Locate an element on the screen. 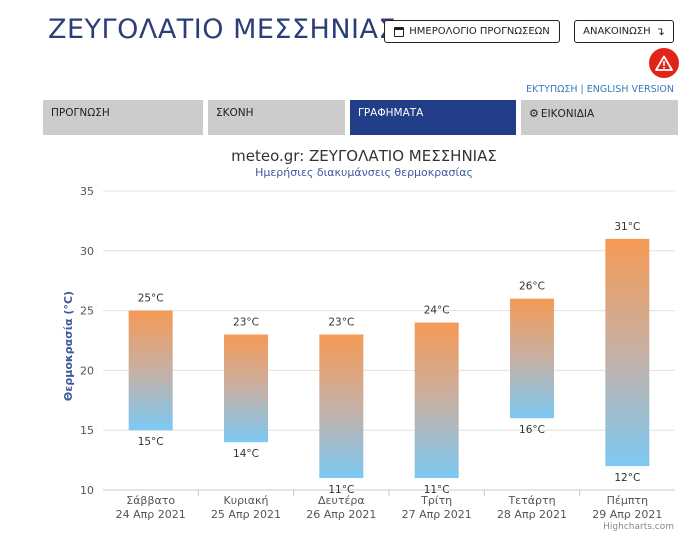 The height and width of the screenshot is (553, 687). chart-subtitle: Ημερήσιες διακυμάνσεις θερμοκρασίας is located at coordinates (364, 172).